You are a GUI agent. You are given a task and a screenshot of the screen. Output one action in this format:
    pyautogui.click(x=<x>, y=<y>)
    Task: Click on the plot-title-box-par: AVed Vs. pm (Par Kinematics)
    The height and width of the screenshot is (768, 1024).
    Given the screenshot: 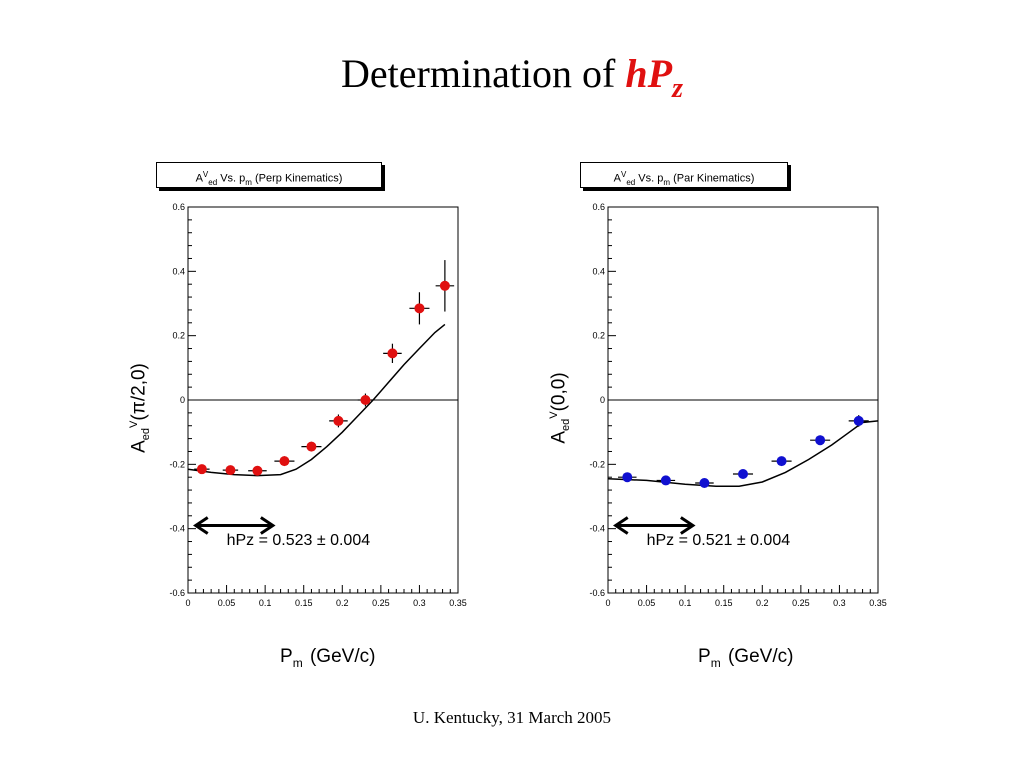 What is the action you would take?
    pyautogui.click(x=684, y=175)
    